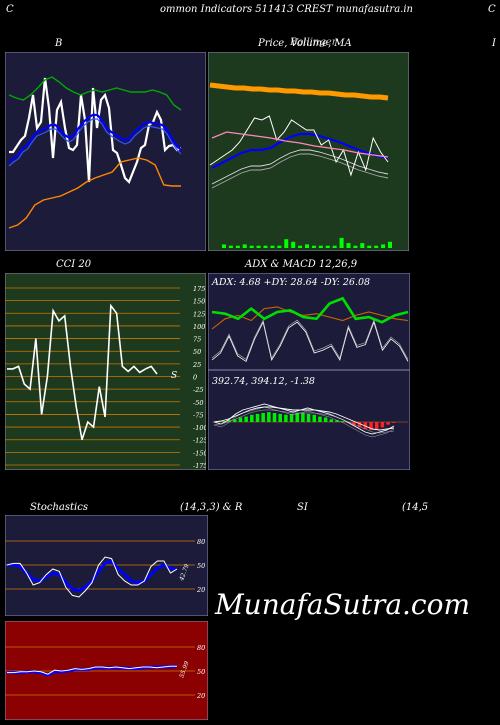 This screenshot has height=725, width=500. What do you see at coordinates (290, 282) in the screenshot?
I see `adx-readout: ADX: 4.68 +DY: 28.64 -DY: 26.08` at bounding box center [290, 282].